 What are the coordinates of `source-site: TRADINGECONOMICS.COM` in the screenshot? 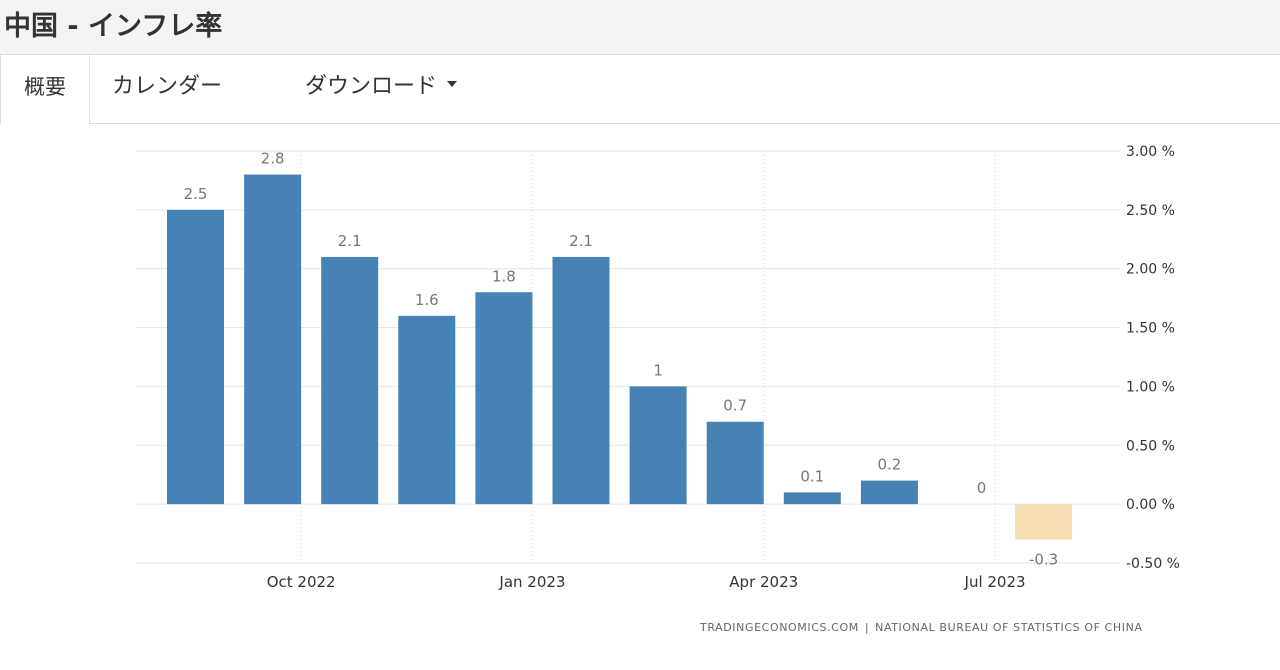 It's located at (779, 627).